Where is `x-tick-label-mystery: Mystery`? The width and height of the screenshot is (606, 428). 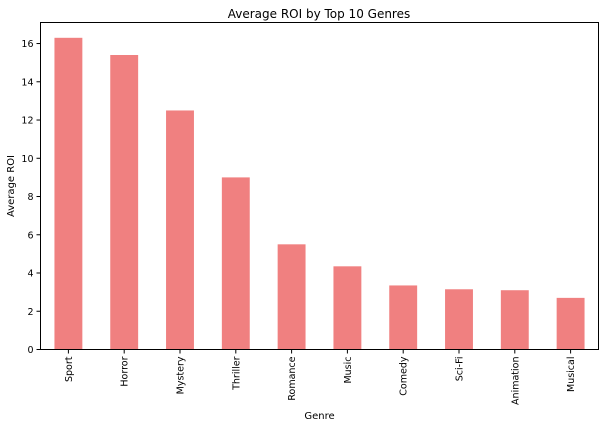 x-tick-label-mystery: Mystery is located at coordinates (181, 375).